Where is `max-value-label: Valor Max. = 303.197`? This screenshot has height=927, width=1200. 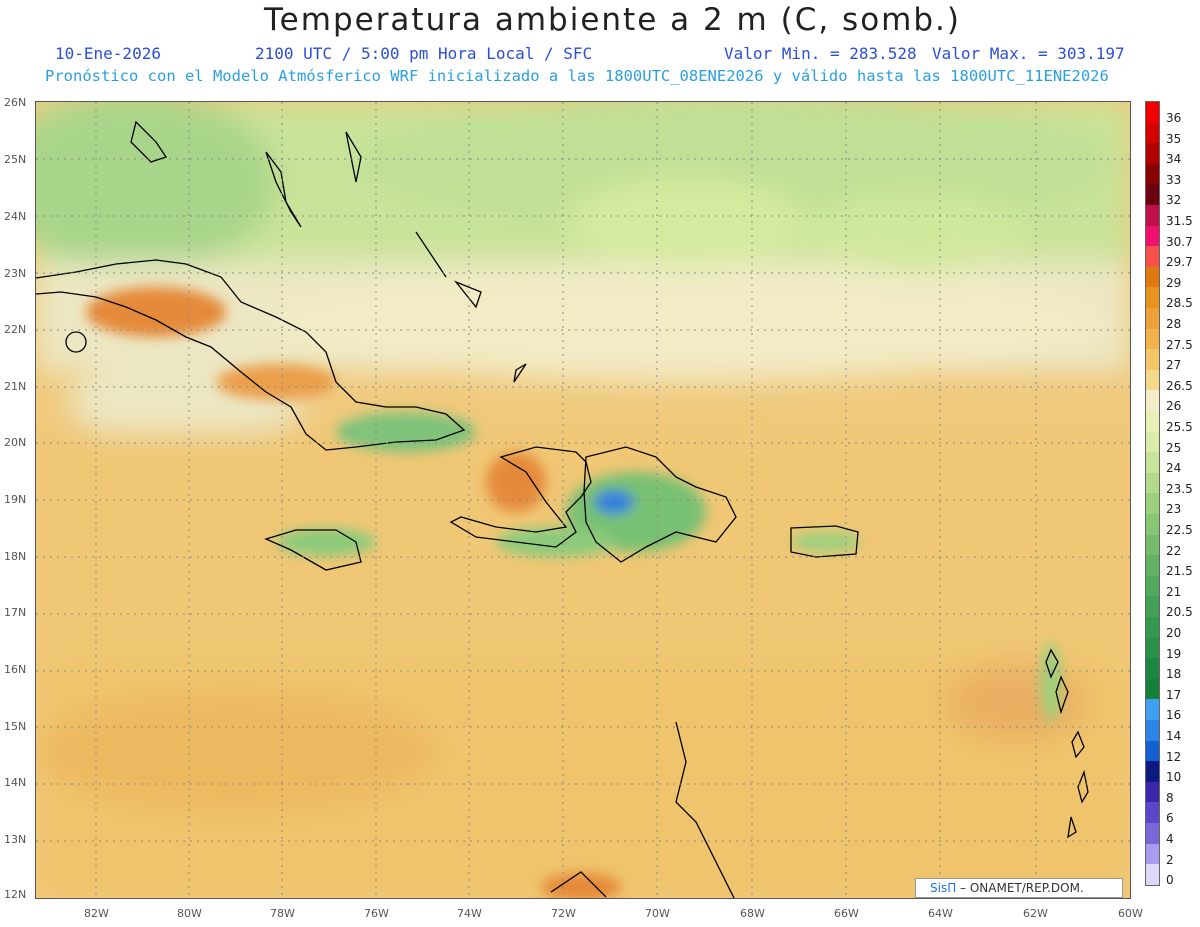 max-value-label: Valor Max. = 303.197 is located at coordinates (1028, 53).